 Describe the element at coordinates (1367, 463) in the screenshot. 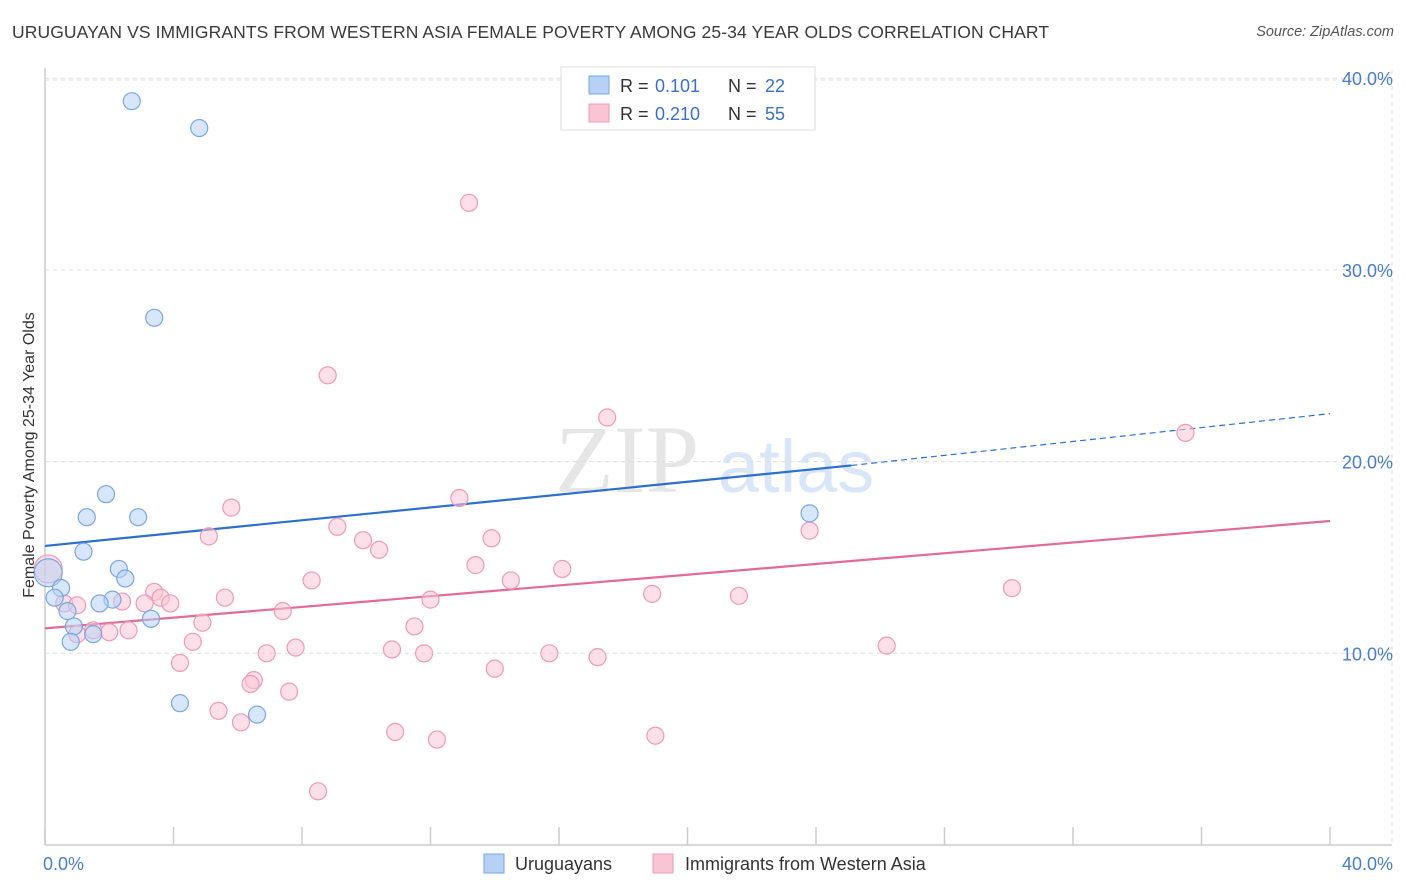

I see `y-tick-label: 20.0%` at that location.